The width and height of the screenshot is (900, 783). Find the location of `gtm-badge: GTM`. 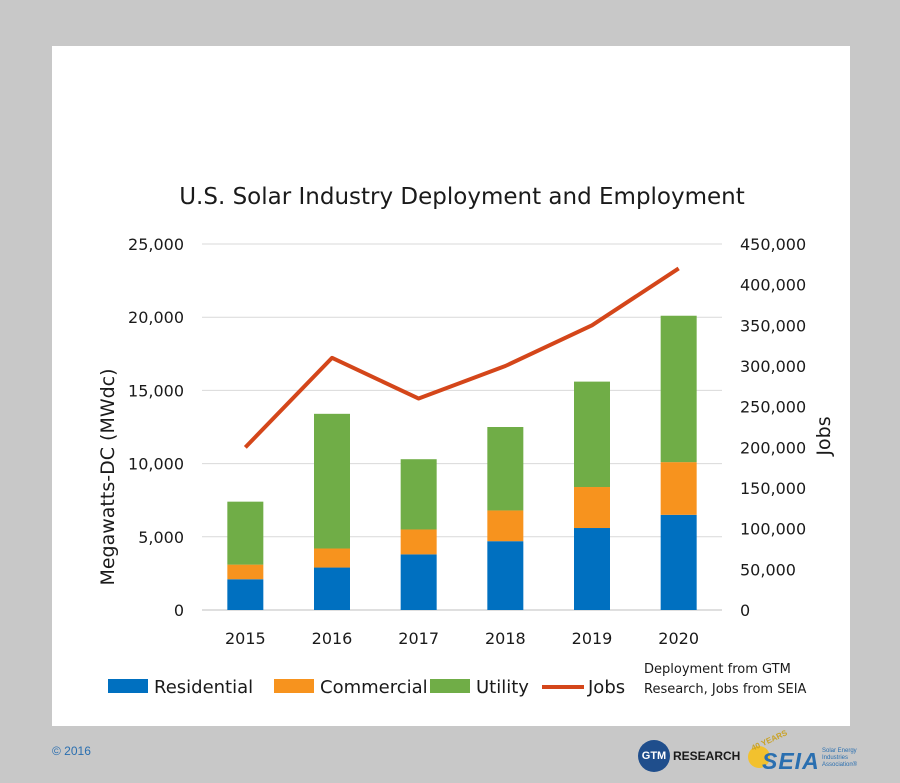

gtm-badge: GTM is located at coordinates (654, 756).